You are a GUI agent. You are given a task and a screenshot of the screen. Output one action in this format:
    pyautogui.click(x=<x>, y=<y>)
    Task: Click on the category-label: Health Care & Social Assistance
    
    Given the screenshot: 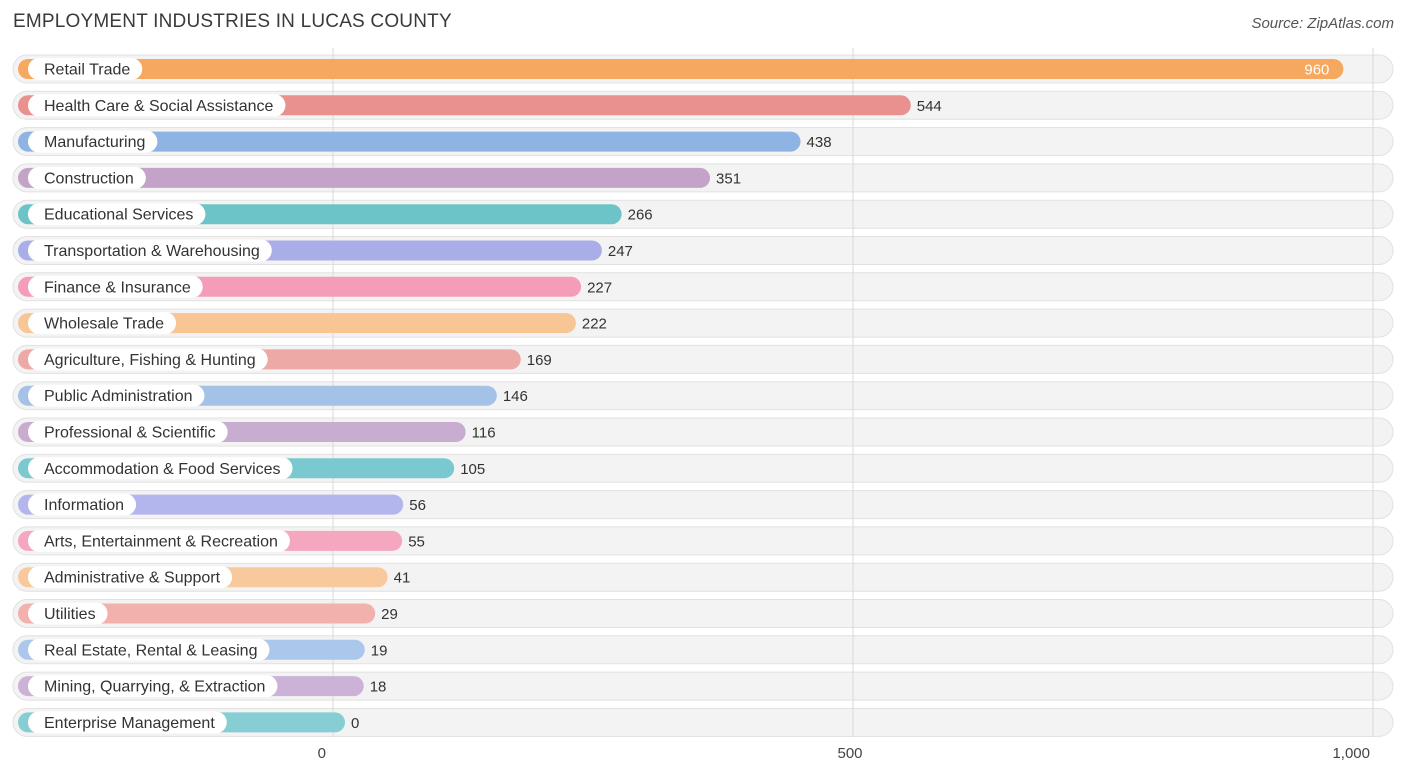 What is the action you would take?
    pyautogui.click(x=159, y=106)
    